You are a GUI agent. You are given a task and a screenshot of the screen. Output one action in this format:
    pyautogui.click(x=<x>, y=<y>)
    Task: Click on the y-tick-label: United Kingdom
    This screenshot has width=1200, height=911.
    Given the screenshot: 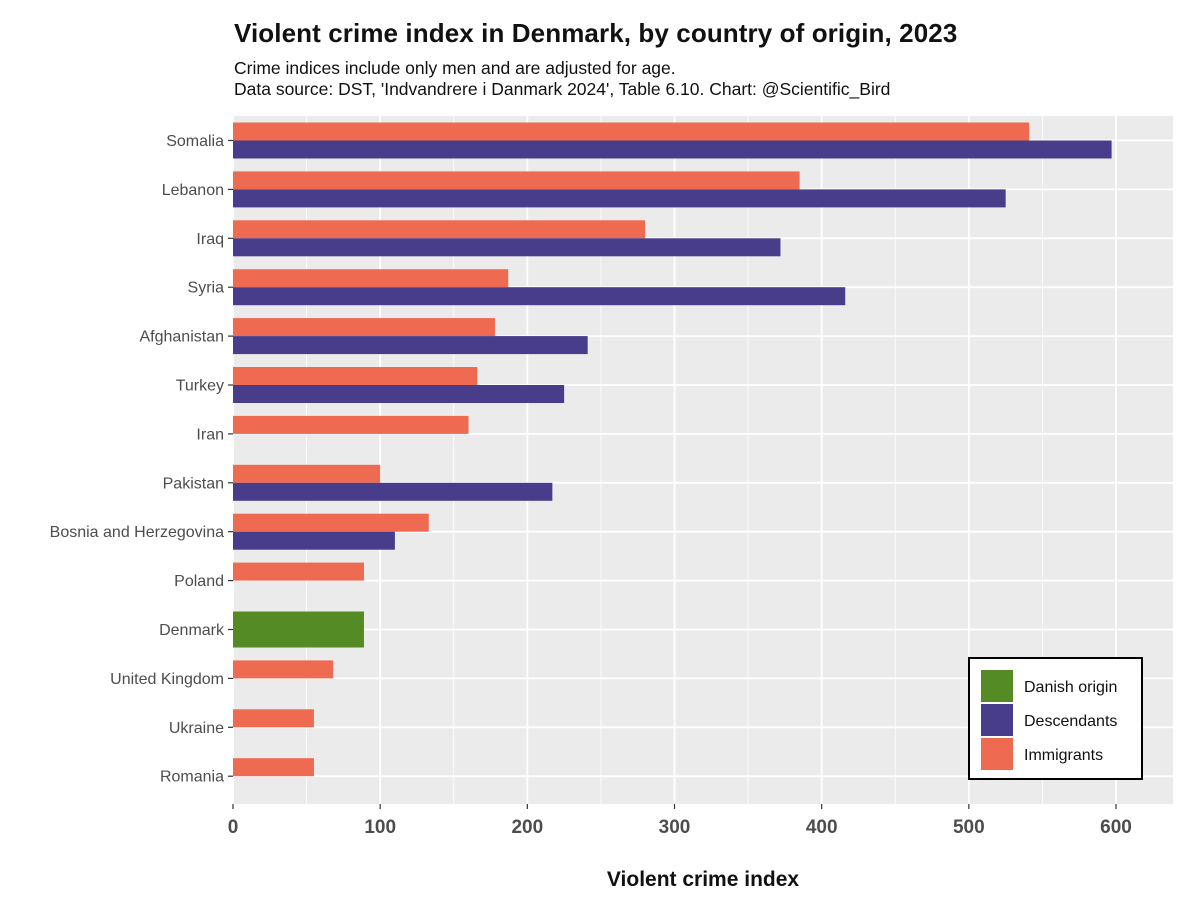 What is the action you would take?
    pyautogui.click(x=167, y=679)
    